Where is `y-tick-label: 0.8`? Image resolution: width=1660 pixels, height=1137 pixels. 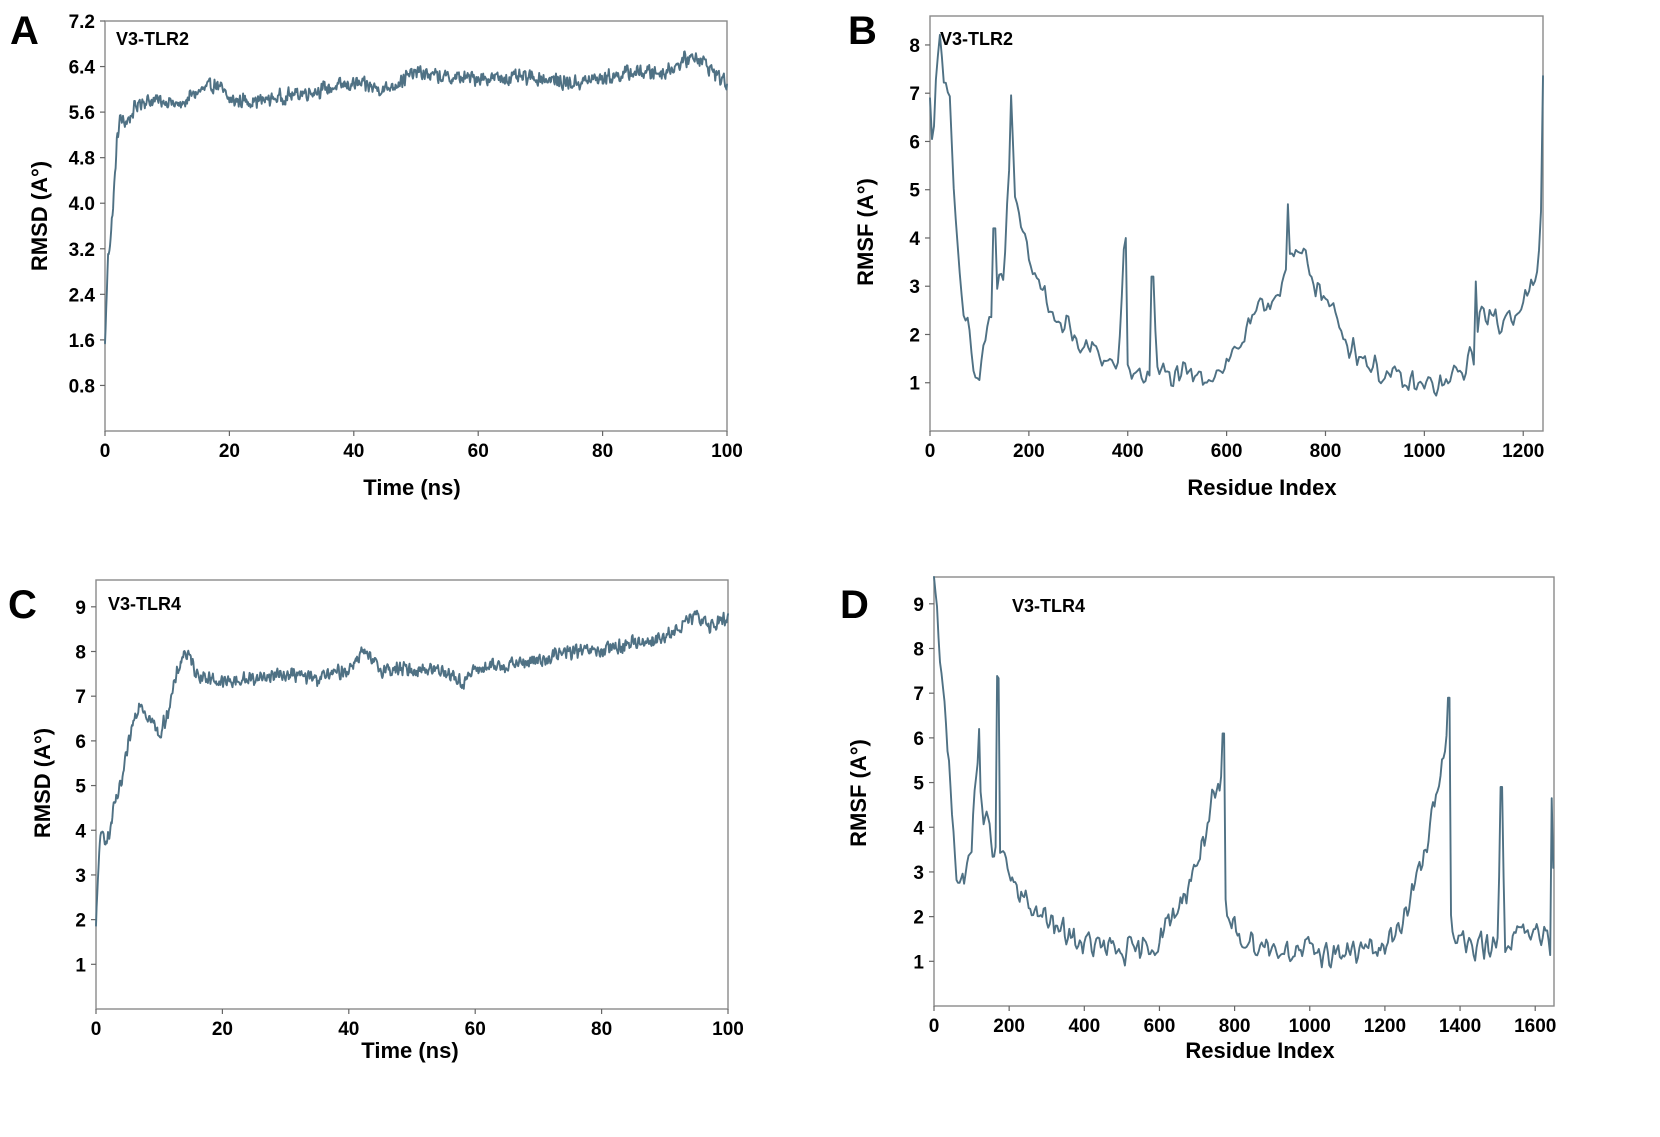
y-tick-label: 0.8 is located at coordinates (82, 386).